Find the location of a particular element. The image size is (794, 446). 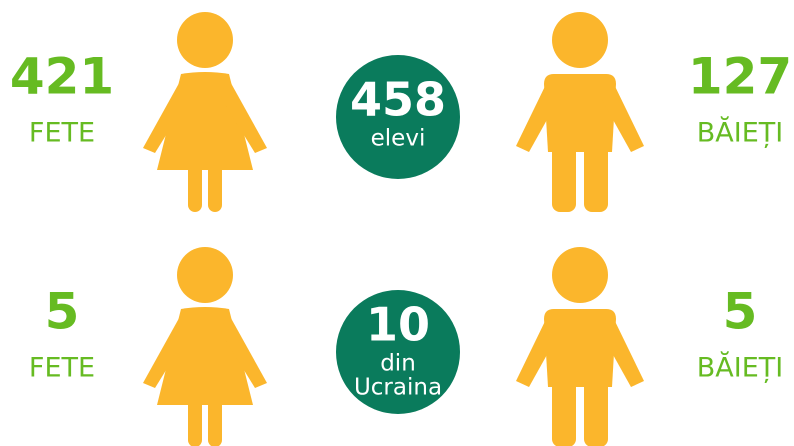

center-label: din is located at coordinates (398, 364).